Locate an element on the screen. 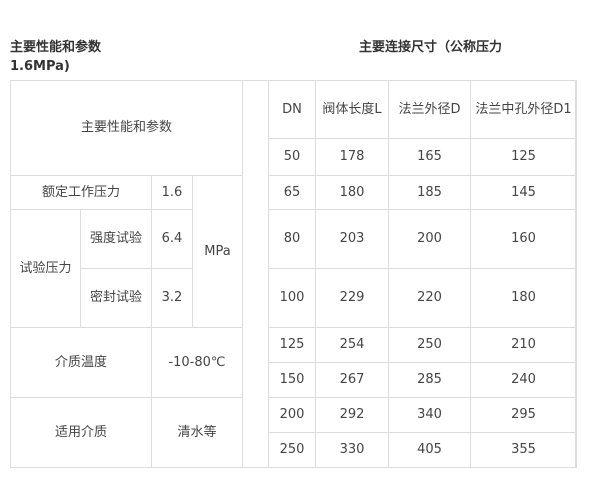 The height and width of the screenshot is (484, 603). cell-flange-od: 285 is located at coordinates (429, 380).